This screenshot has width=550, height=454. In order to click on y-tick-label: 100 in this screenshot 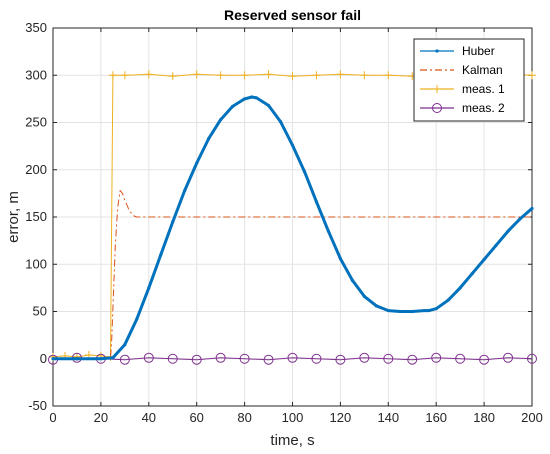, I will do `click(36, 263)`.